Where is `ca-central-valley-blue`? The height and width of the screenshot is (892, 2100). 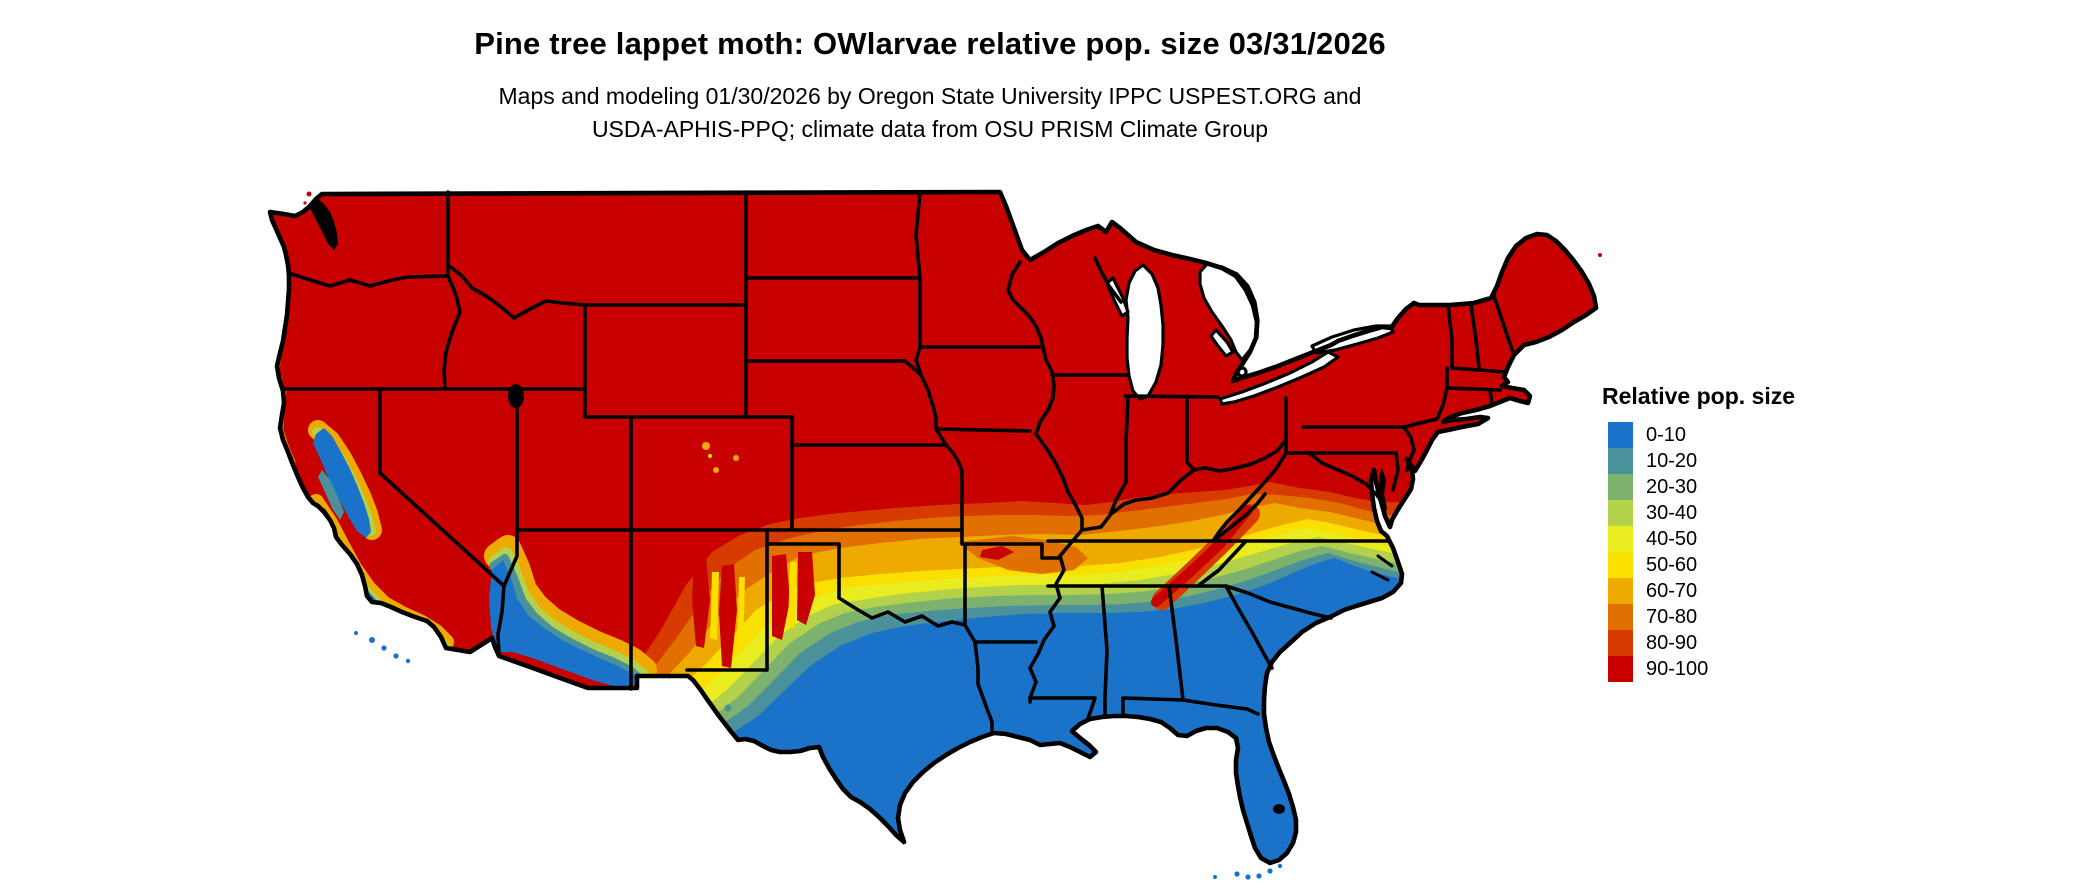
ca-central-valley-blue is located at coordinates (342, 483).